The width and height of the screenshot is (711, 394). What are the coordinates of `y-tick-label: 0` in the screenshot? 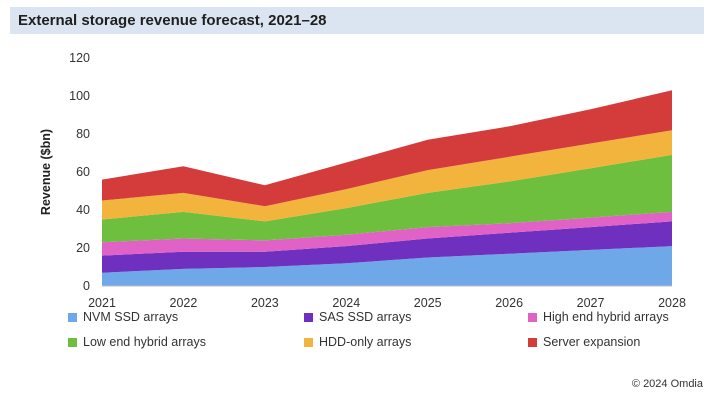 It's located at (86, 286).